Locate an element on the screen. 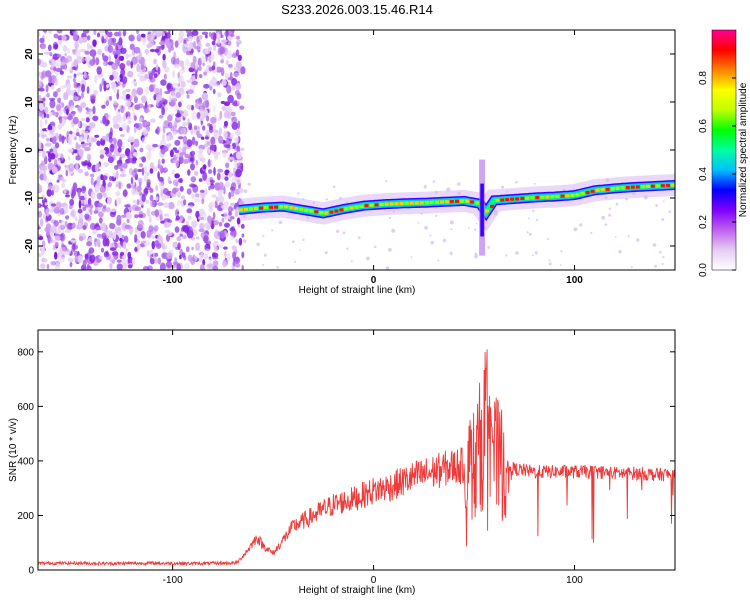 Image resolution: width=750 pixels, height=600 pixels. snr-y-tick-label: 200 is located at coordinates (25, 516).